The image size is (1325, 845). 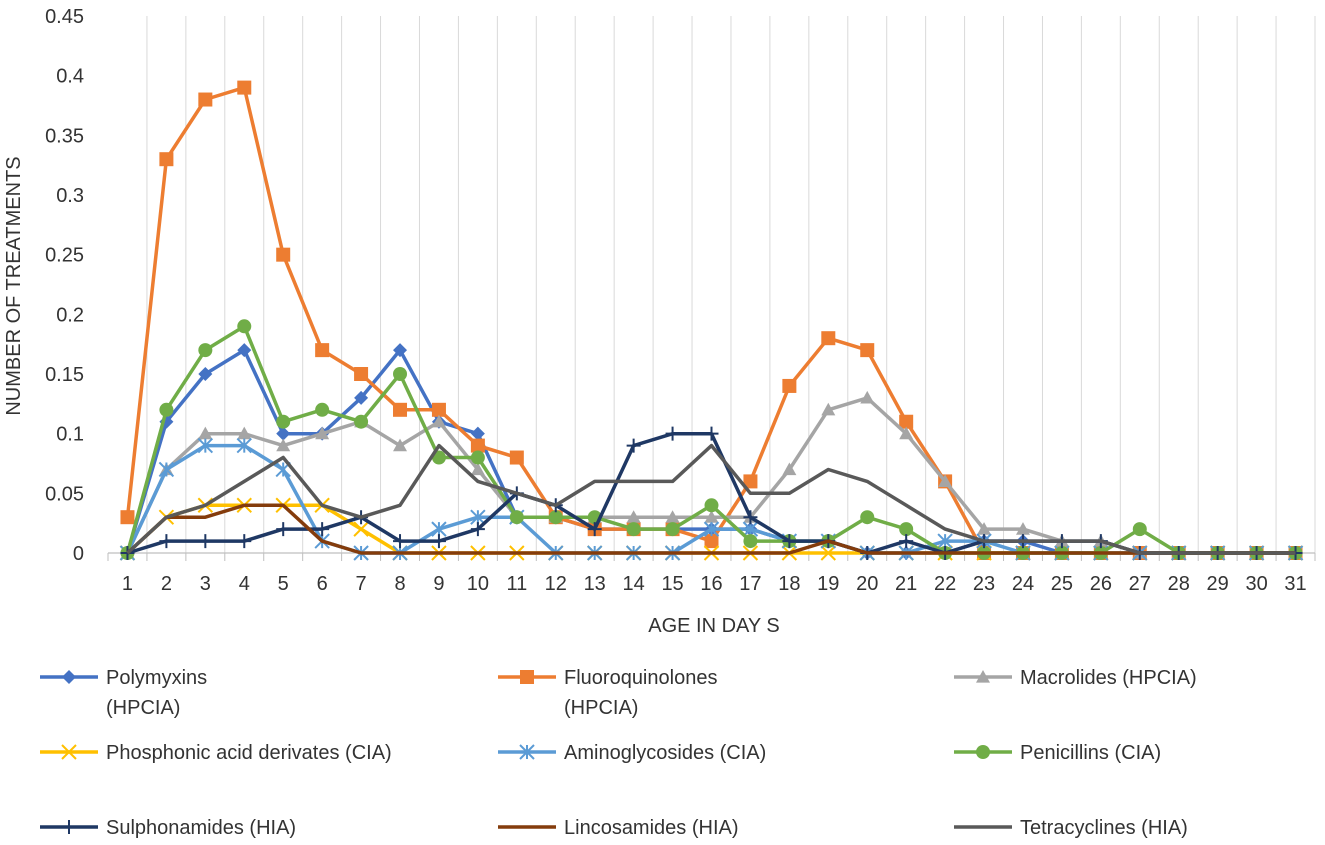 What do you see at coordinates (123, 693) in the screenshot?
I see `legend-item-polymyxins-hpcia: Polymyxins (HPCIA)` at bounding box center [123, 693].